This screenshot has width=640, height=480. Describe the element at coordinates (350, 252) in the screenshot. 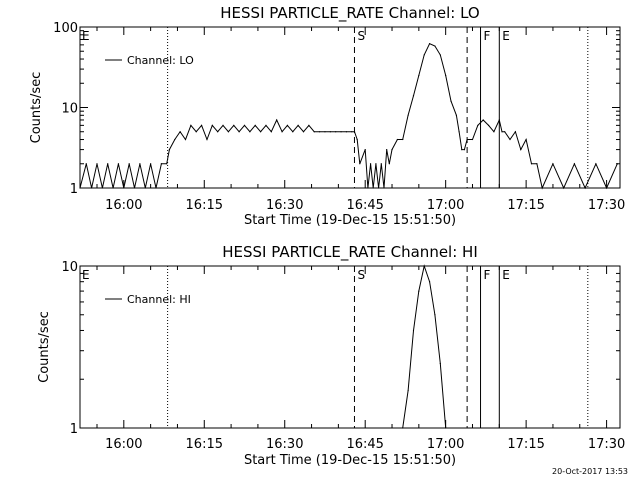

I see `chart-title: HESSI PARTICLE_RATE Channel: HI` at that location.